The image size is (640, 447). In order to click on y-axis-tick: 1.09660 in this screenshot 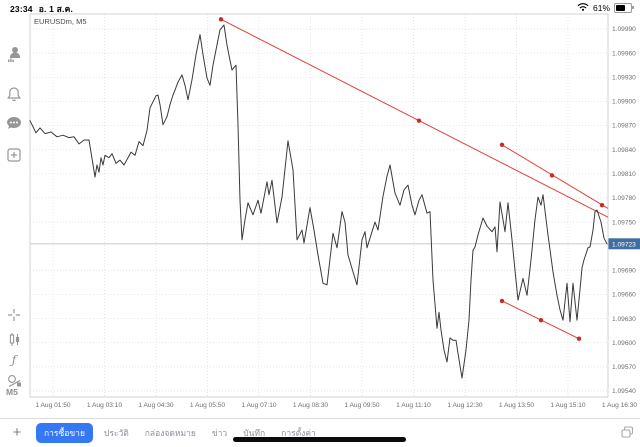, I will do `click(624, 295)`.